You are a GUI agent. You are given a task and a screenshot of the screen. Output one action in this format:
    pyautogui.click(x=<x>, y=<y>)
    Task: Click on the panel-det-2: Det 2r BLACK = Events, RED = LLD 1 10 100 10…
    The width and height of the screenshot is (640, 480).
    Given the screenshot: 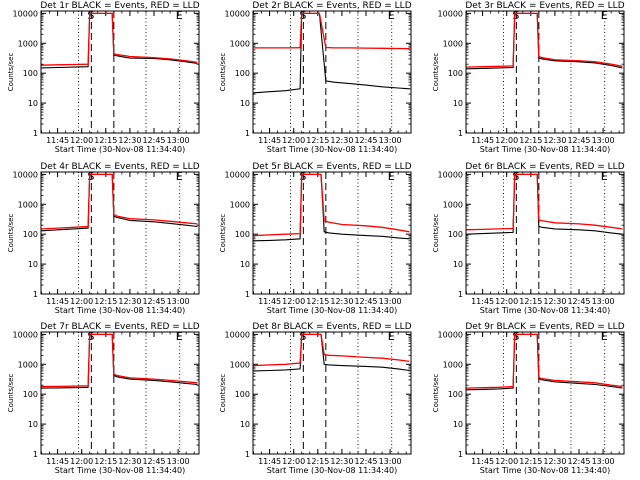 What is the action you would take?
    pyautogui.click(x=315, y=77)
    